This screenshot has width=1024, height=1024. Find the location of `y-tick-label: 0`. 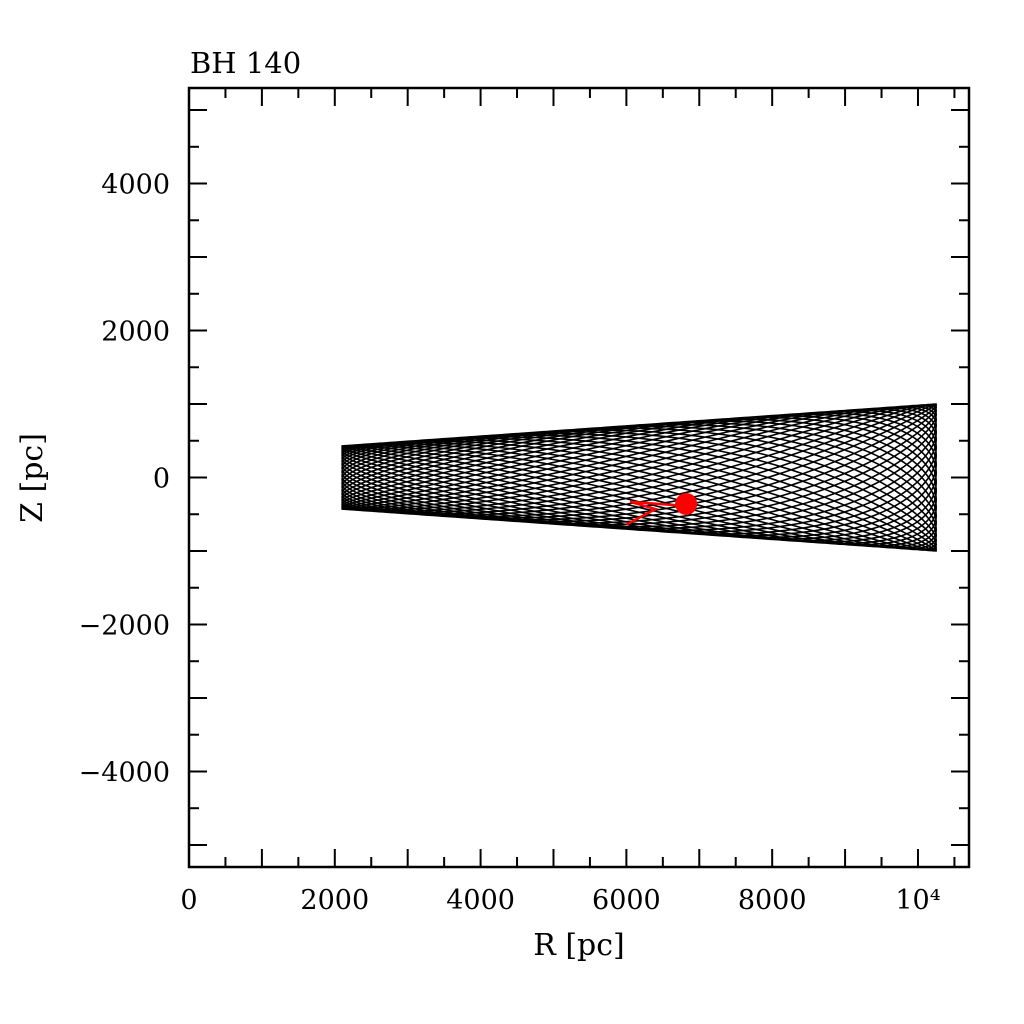

y-tick-label: 0 is located at coordinates (161, 479).